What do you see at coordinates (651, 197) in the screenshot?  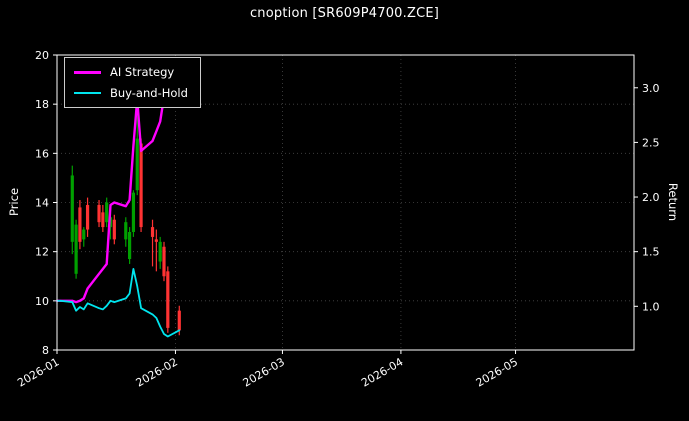 I see `return-tick-label: 2.0` at bounding box center [651, 197].